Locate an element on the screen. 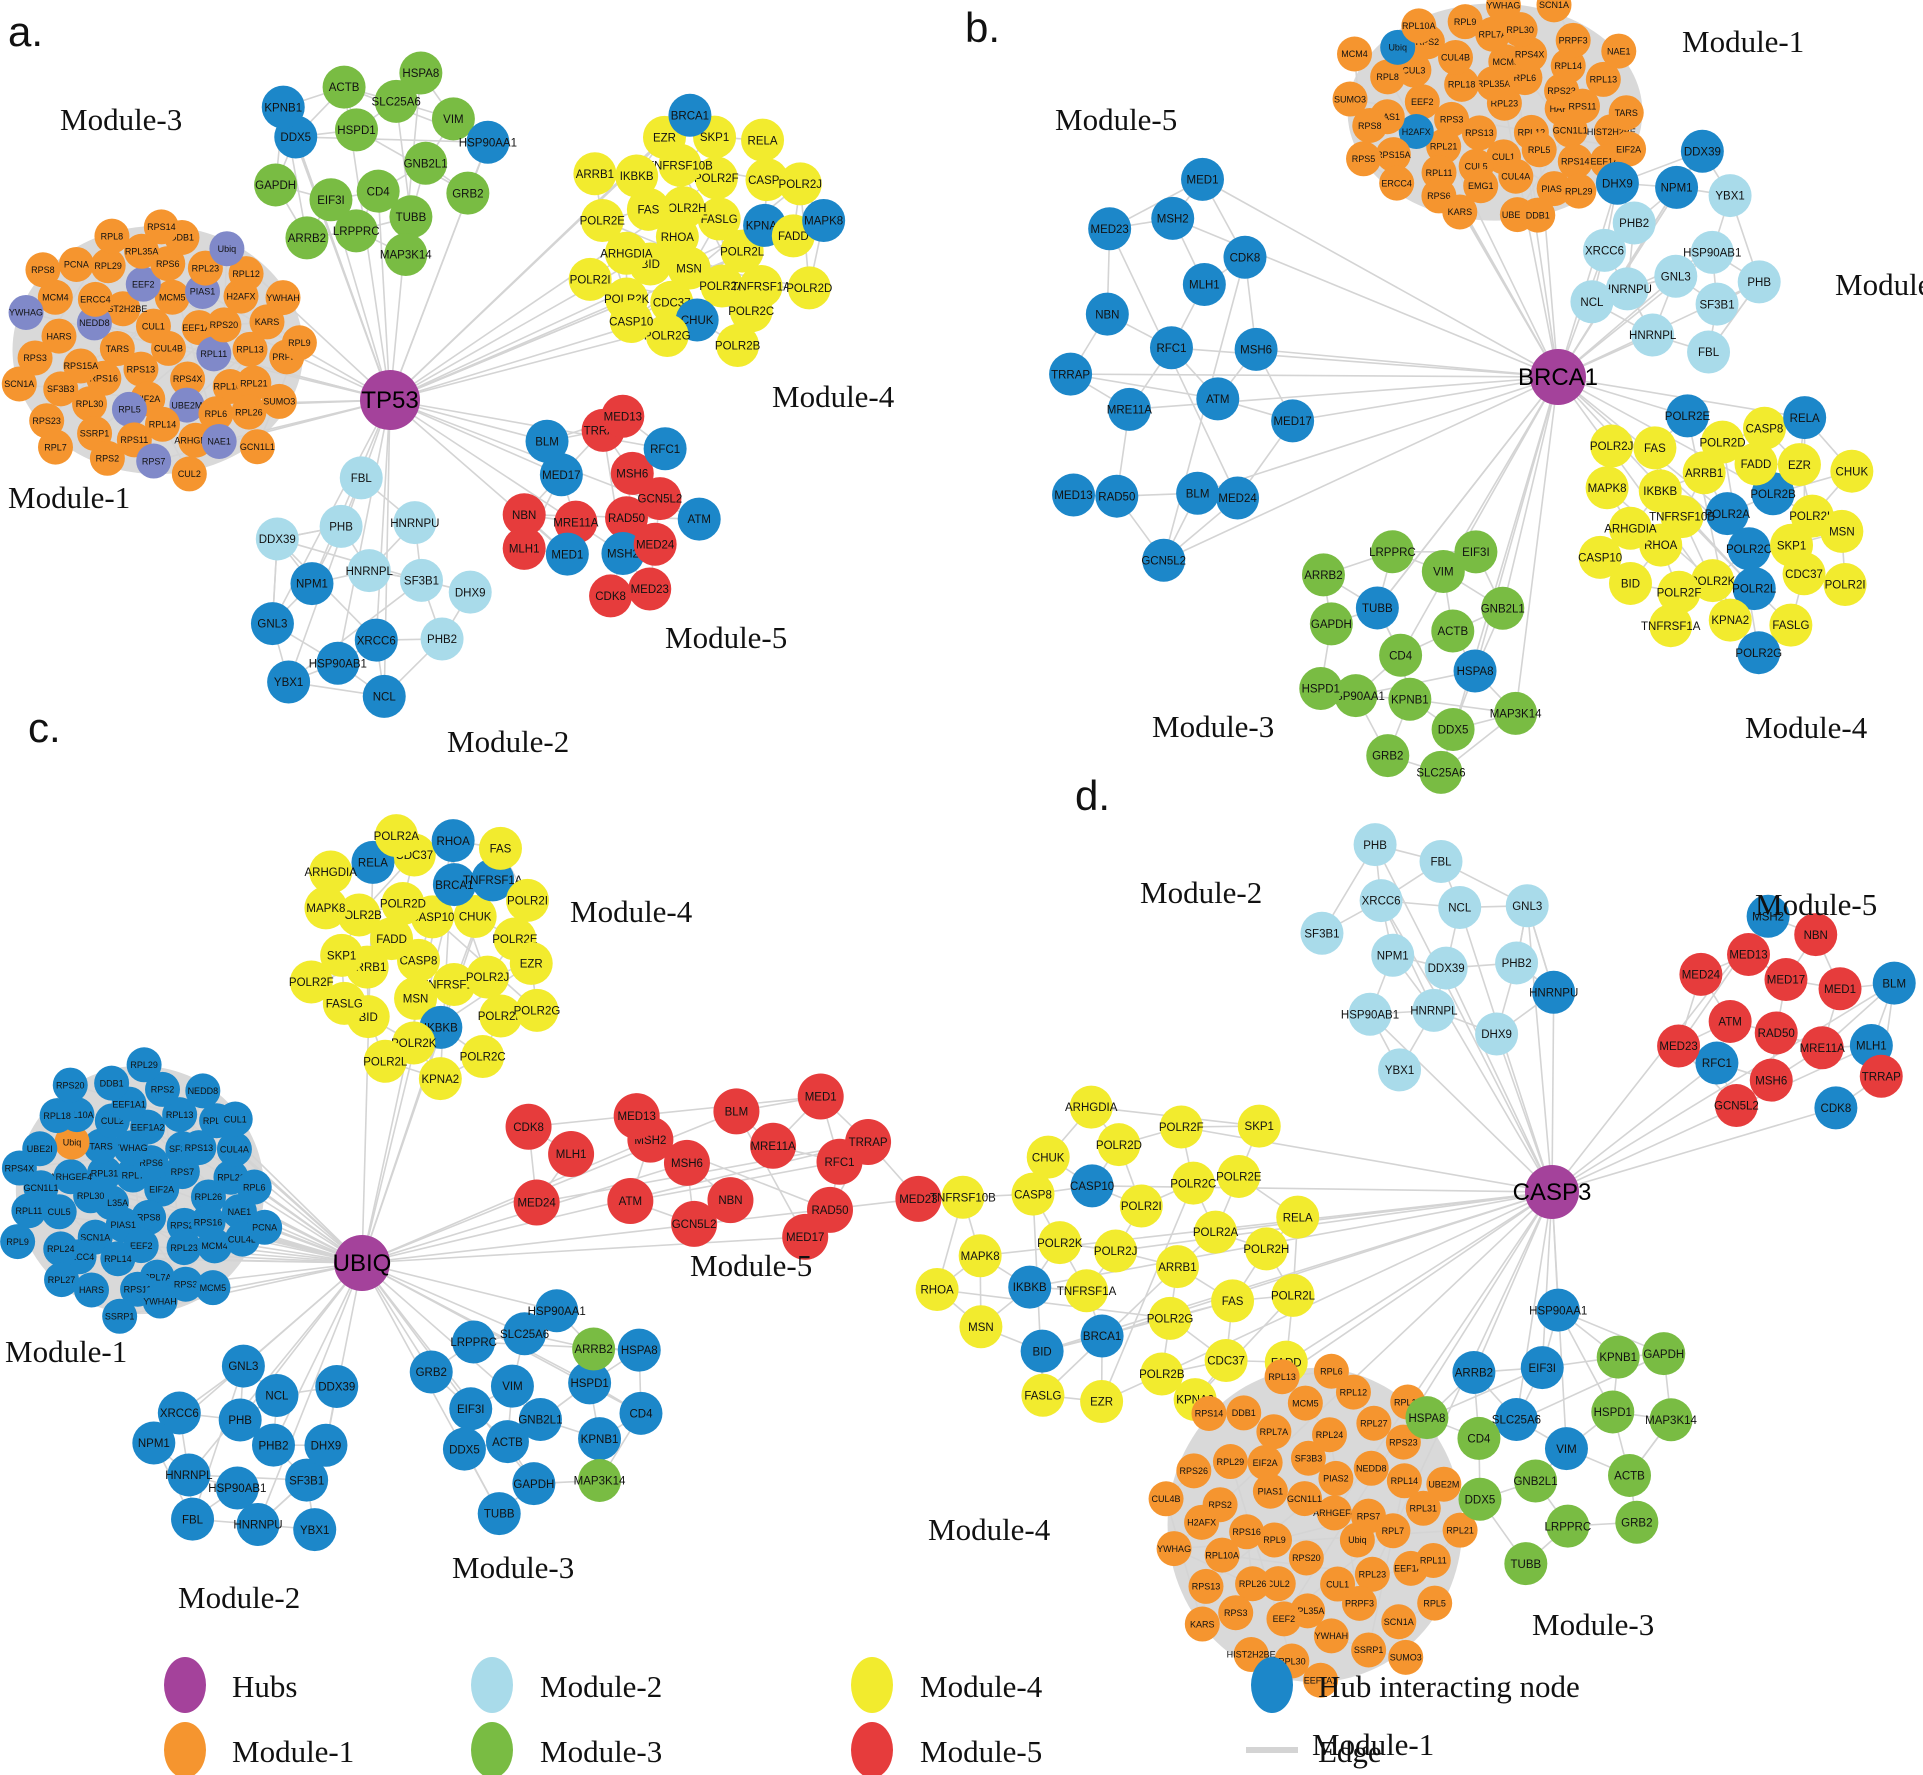 This screenshot has width=1923, height=1775. node: KPNB1 is located at coordinates (600, 1439).